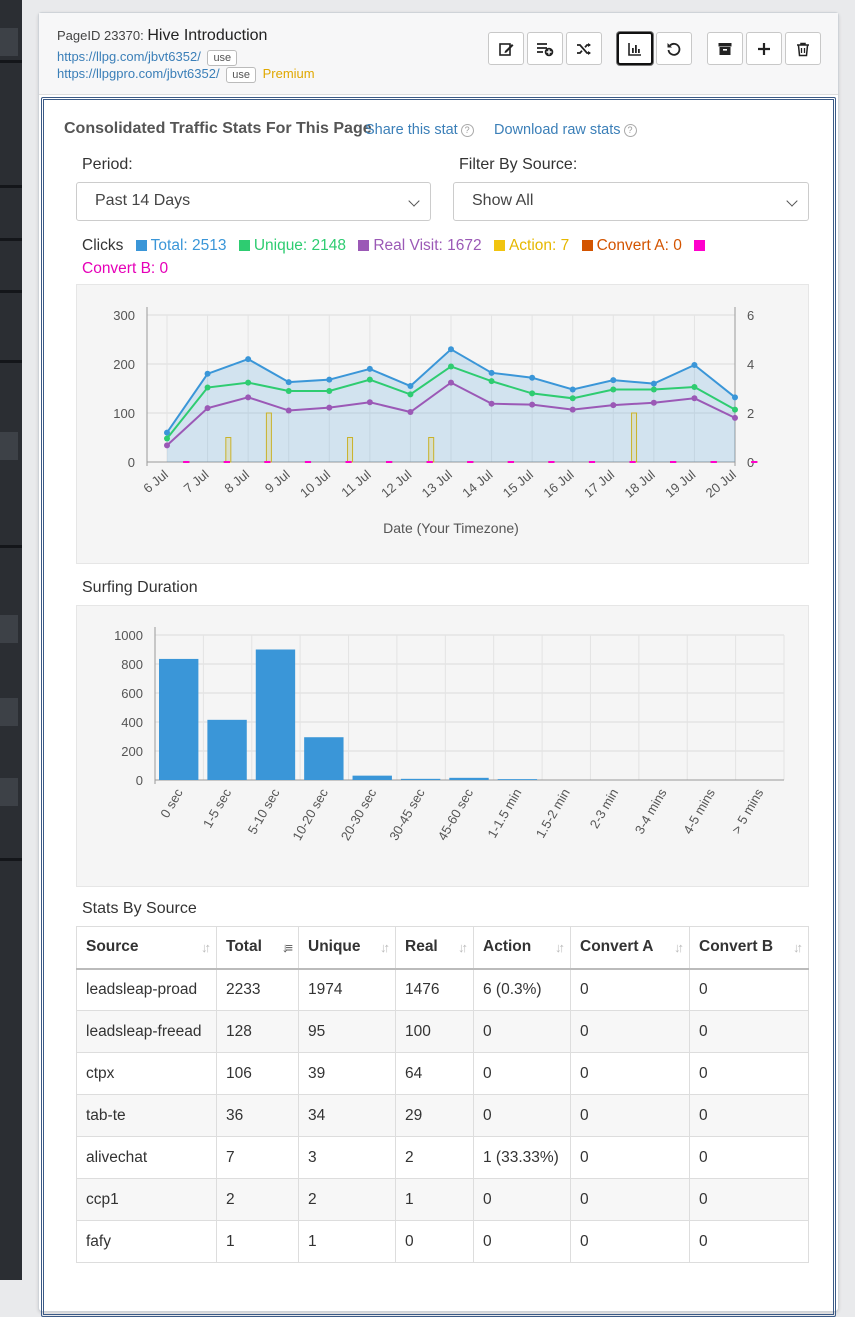 Image resolution: width=855 pixels, height=1317 pixels. I want to click on download-raw-stats-link: Download raw stats?, so click(565, 130).